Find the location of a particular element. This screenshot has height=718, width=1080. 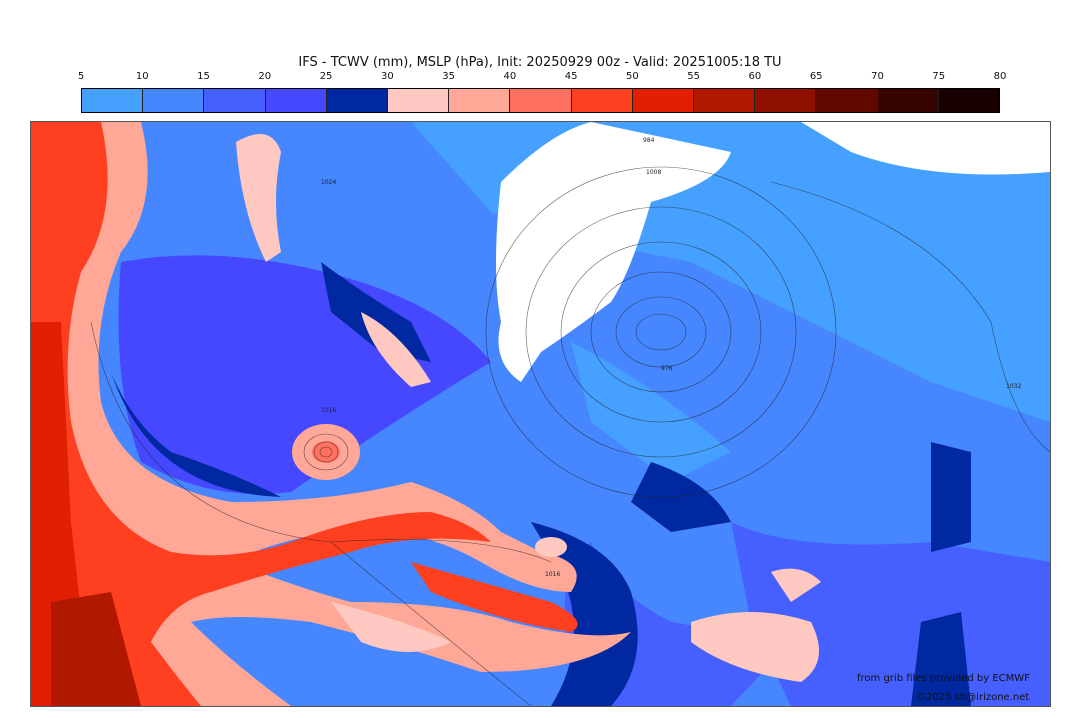

colorbar-tick-label: 70 is located at coordinates (877, 76).